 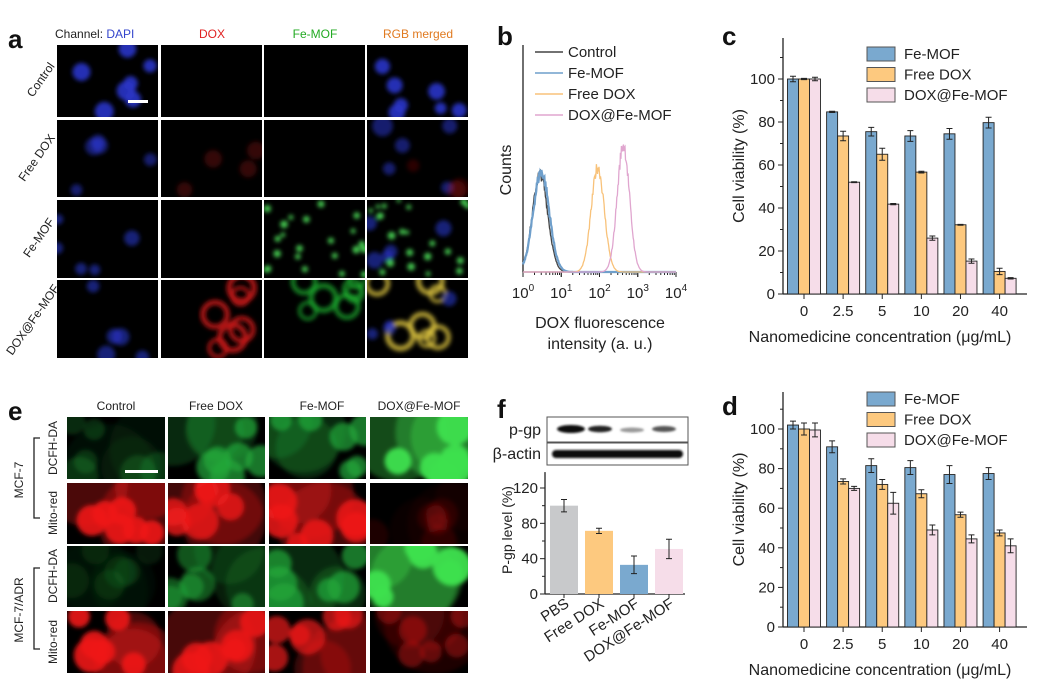 What do you see at coordinates (882, 311) in the screenshot?
I see `x-tick-label: 5` at bounding box center [882, 311].